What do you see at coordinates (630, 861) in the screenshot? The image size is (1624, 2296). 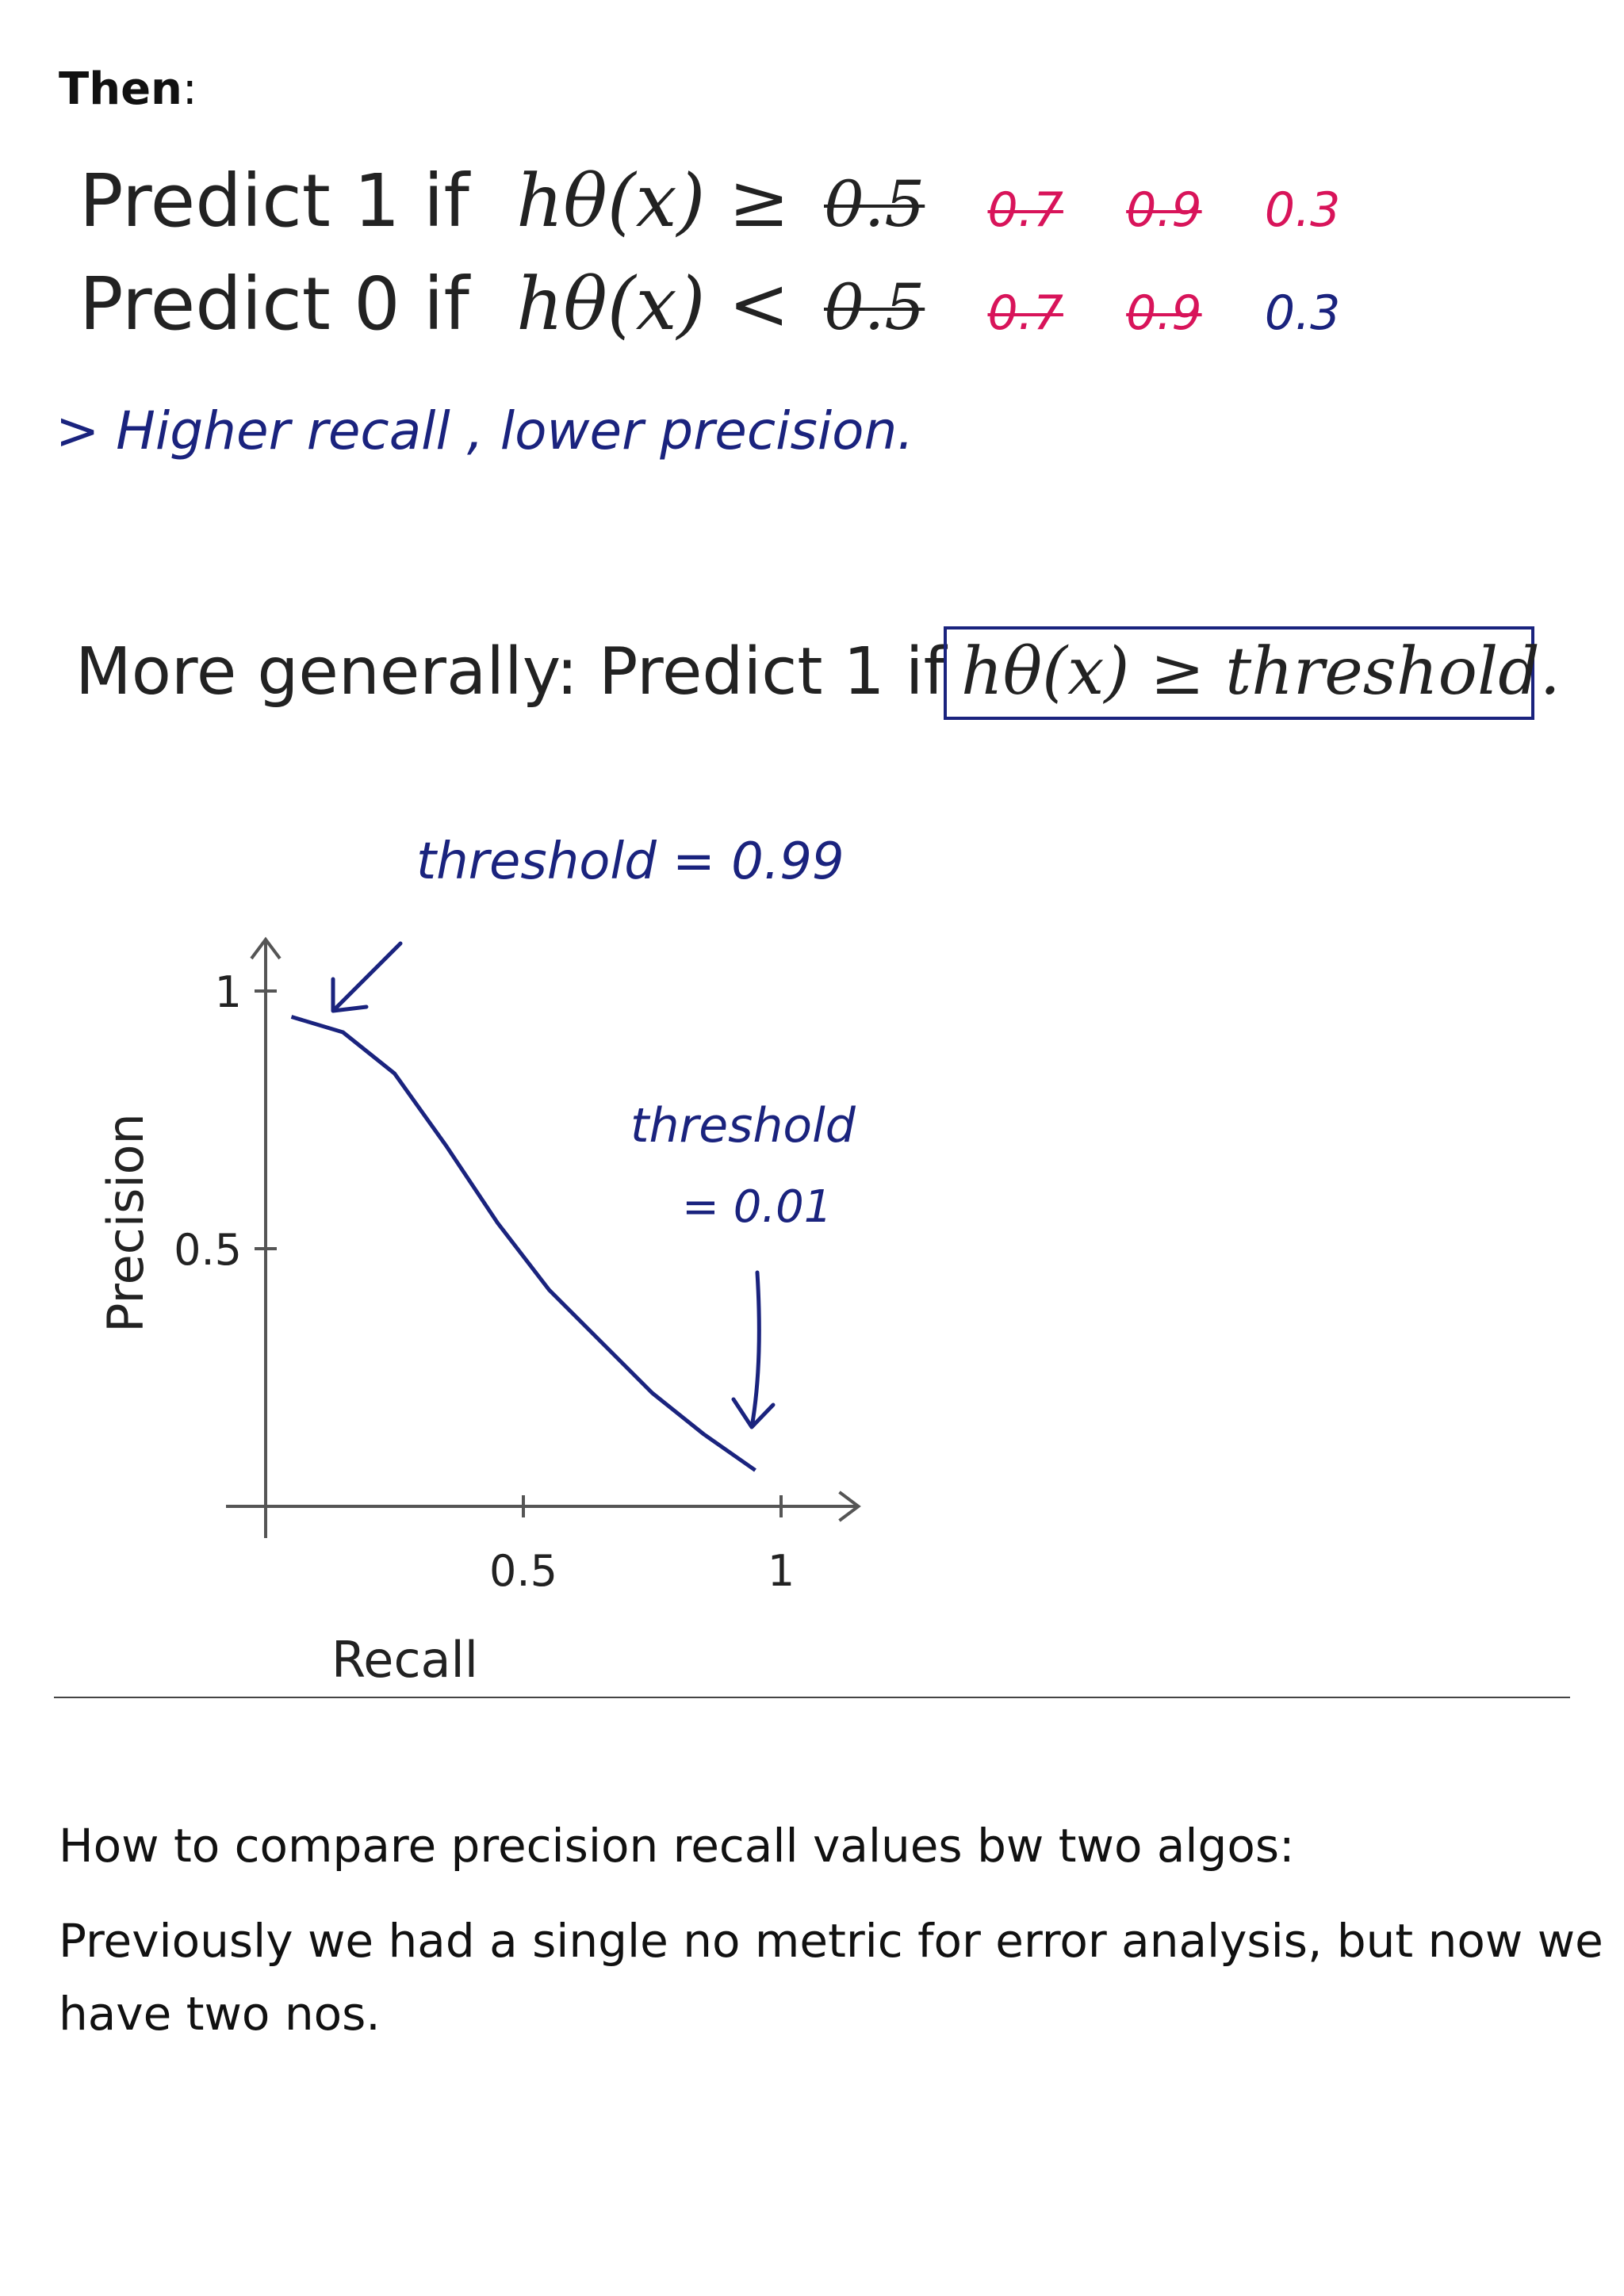 I see `annotation-high-threshold: threshold = 0.99` at bounding box center [630, 861].